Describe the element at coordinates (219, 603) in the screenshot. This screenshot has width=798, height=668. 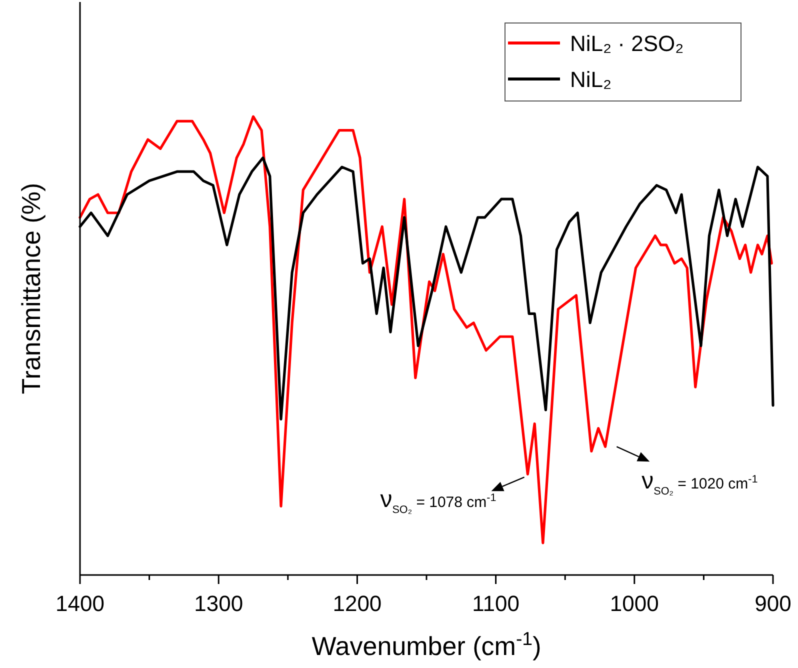
I see `x-tick-label: 1300` at that location.